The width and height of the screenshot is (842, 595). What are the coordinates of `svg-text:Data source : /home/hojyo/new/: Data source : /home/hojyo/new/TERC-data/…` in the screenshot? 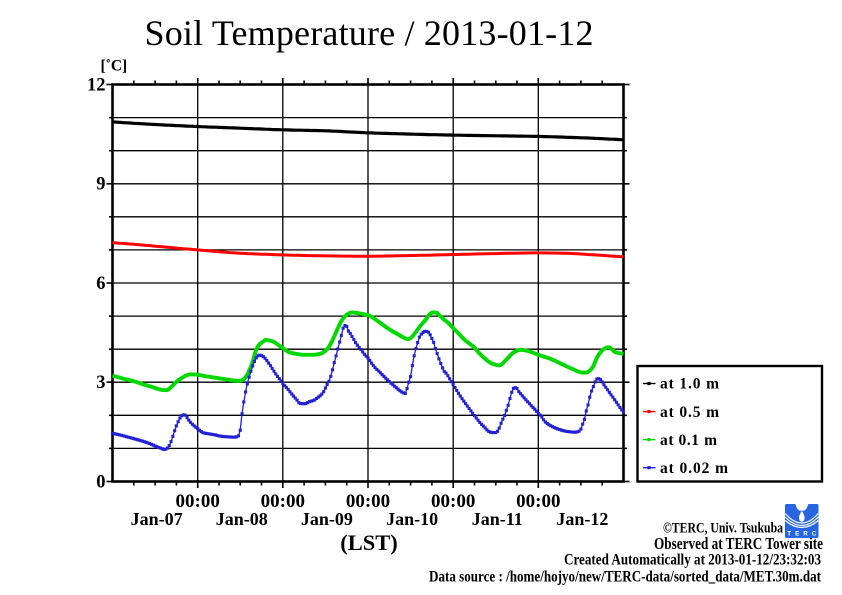 It's located at (625, 577).